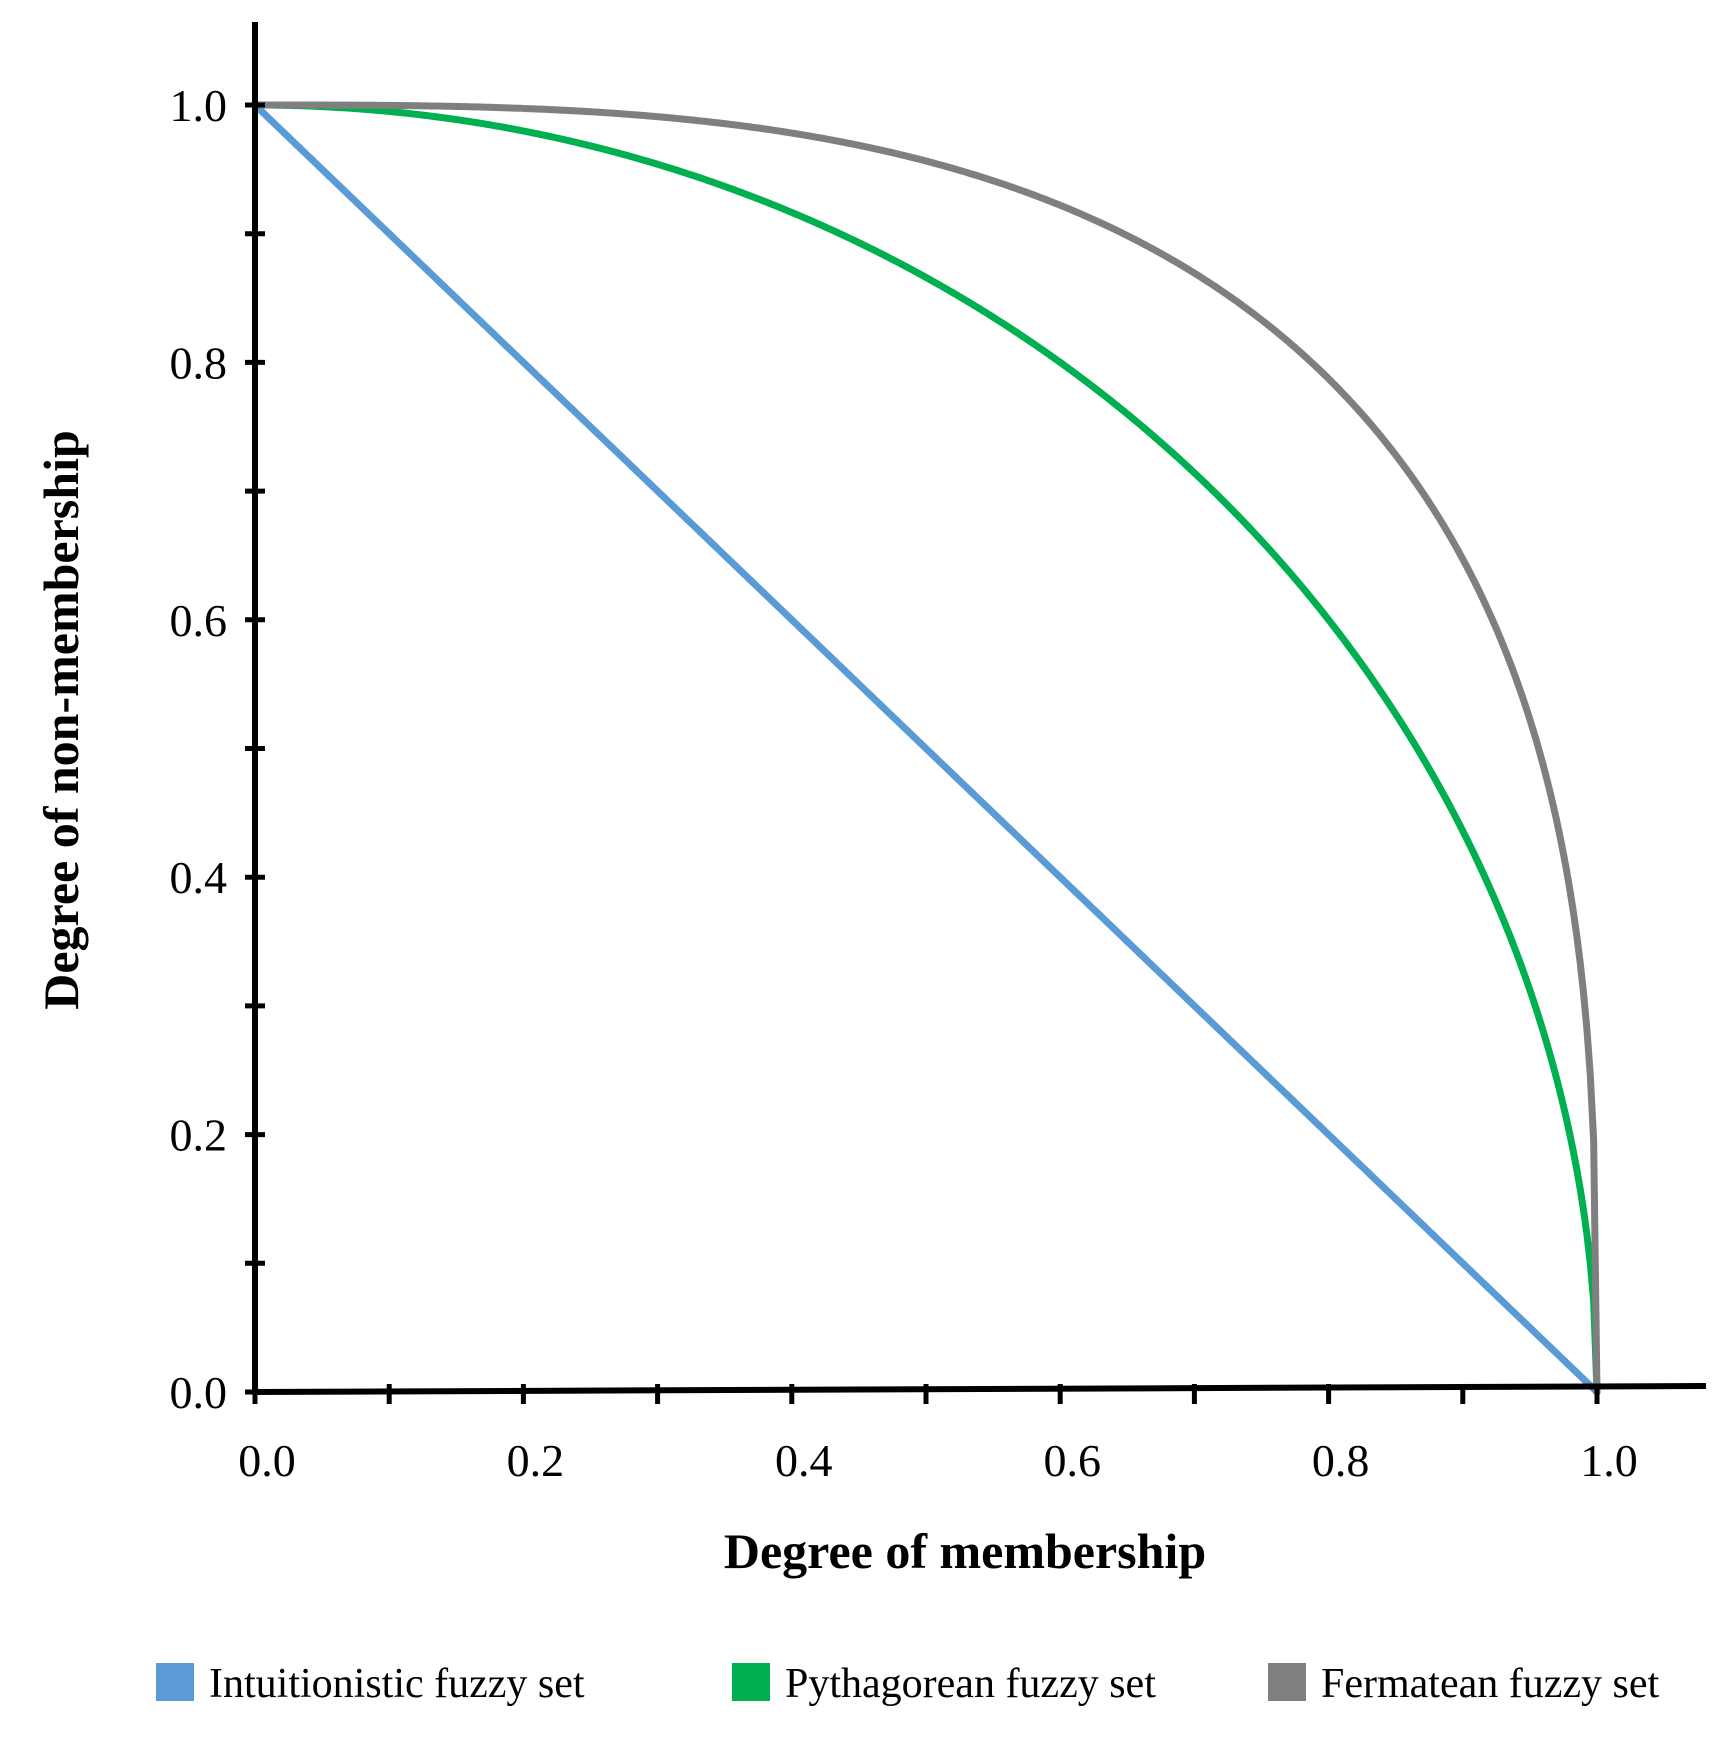 This screenshot has height=1748, width=1730. Describe the element at coordinates (199, 1392) in the screenshot. I see `y-tick-label: 0.0` at that location.